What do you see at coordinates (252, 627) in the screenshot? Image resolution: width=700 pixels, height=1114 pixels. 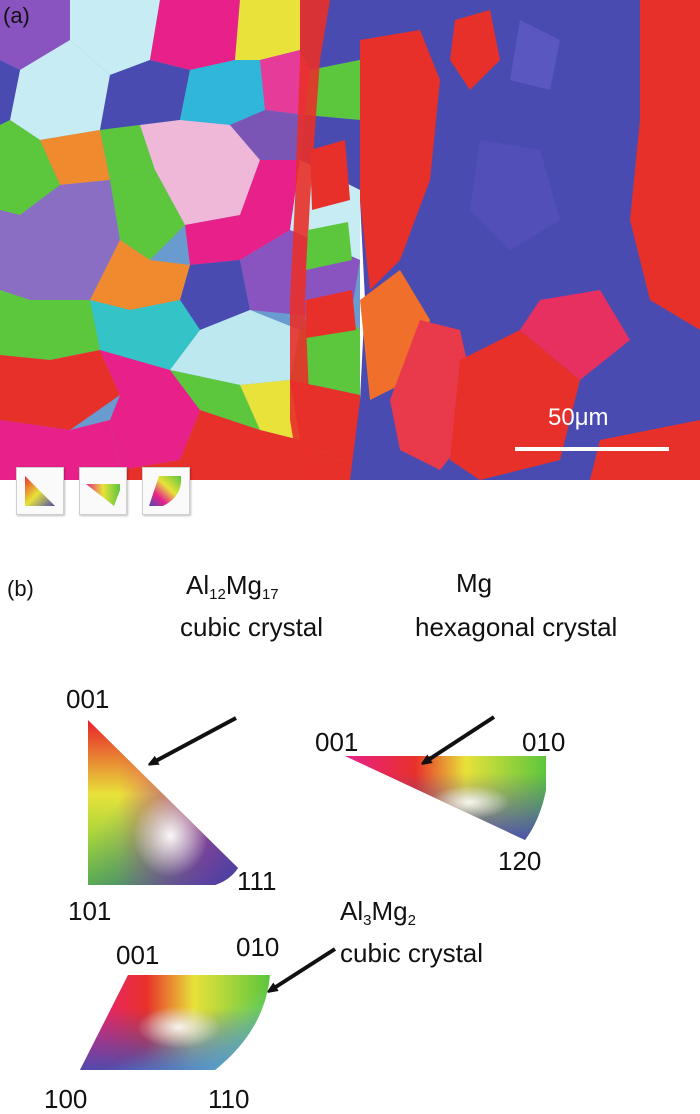 I see `al12mg17-structure: cubic crystal` at bounding box center [252, 627].